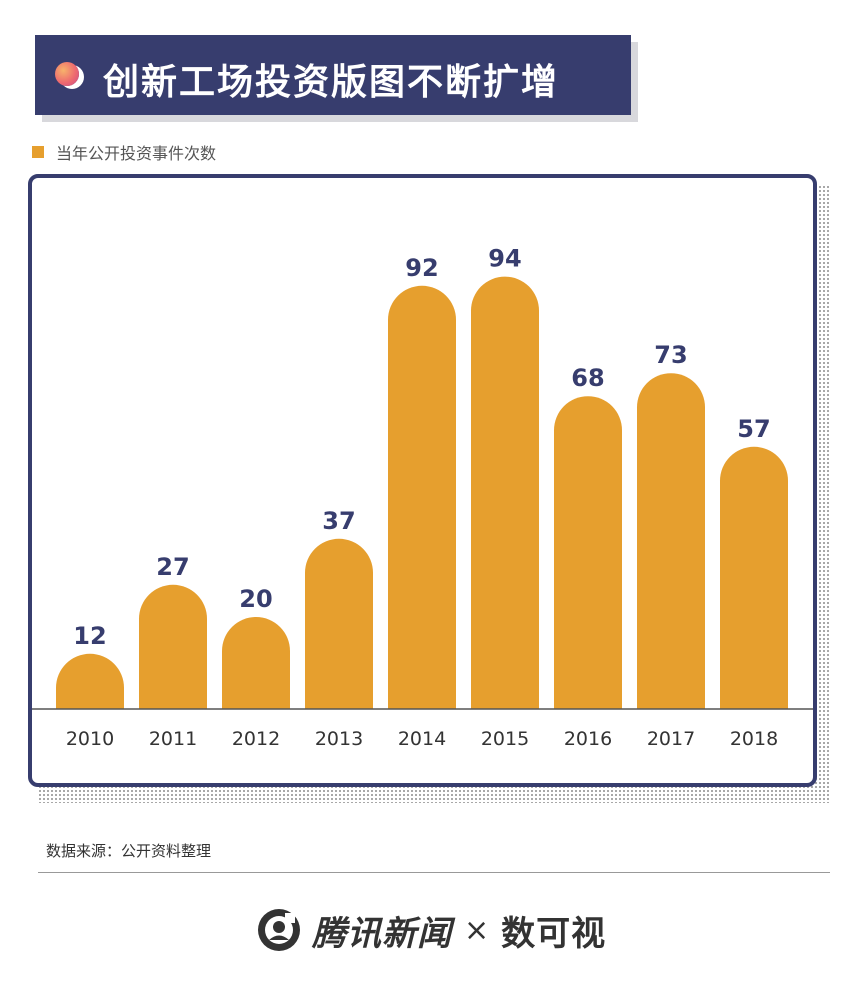  What do you see at coordinates (421, 268) in the screenshot?
I see `value-label-2014: 92` at bounding box center [421, 268].